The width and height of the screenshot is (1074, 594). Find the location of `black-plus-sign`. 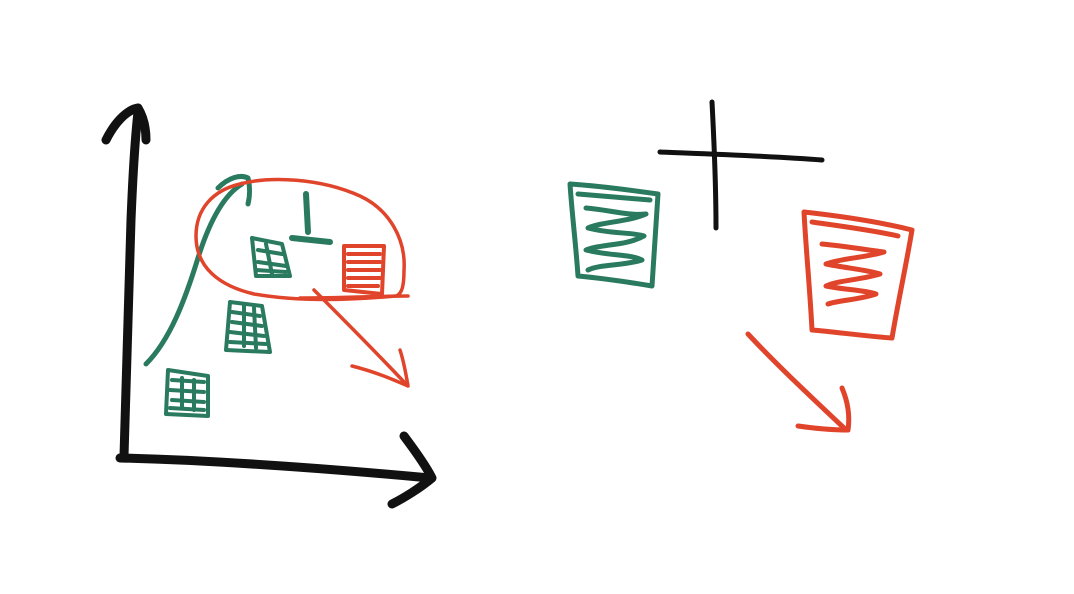

black-plus-sign is located at coordinates (741, 165).